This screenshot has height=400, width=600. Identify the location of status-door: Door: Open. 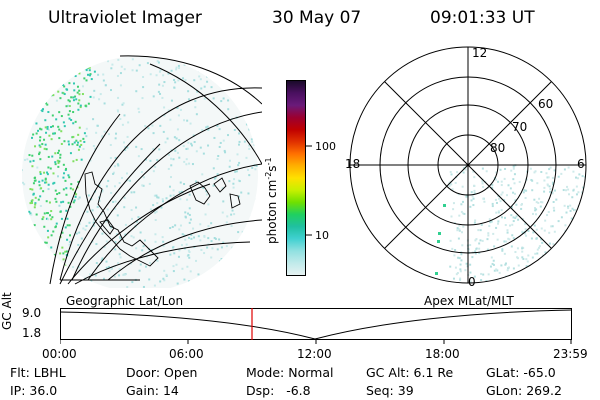
(162, 372).